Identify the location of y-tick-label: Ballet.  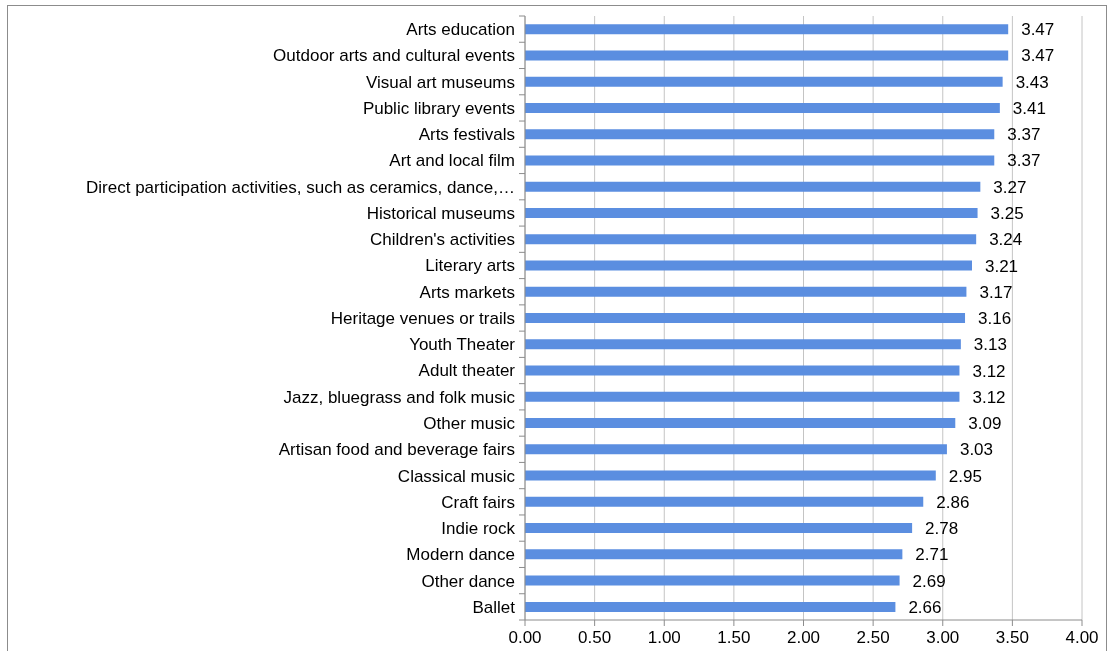
(494, 607).